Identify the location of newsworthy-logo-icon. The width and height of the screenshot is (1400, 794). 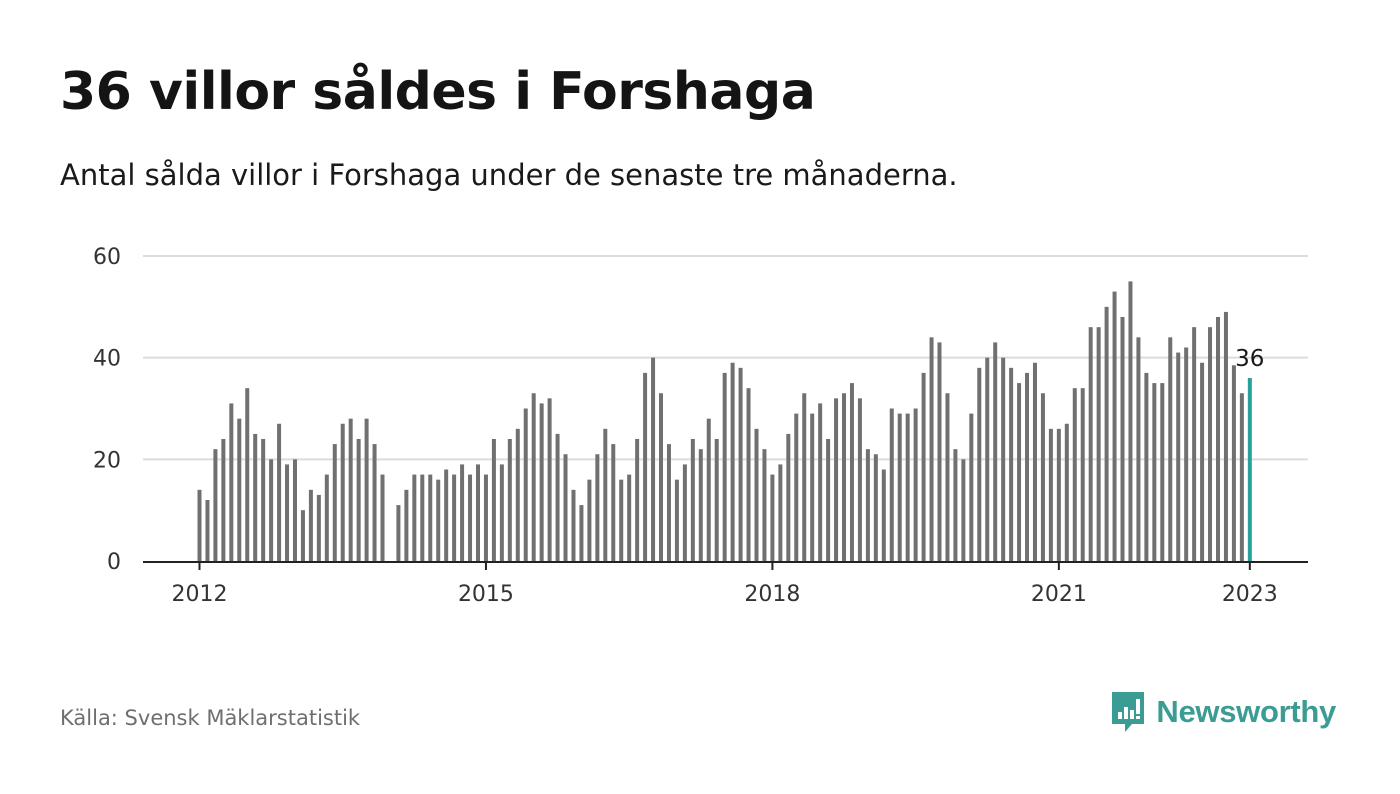
(1128, 712).